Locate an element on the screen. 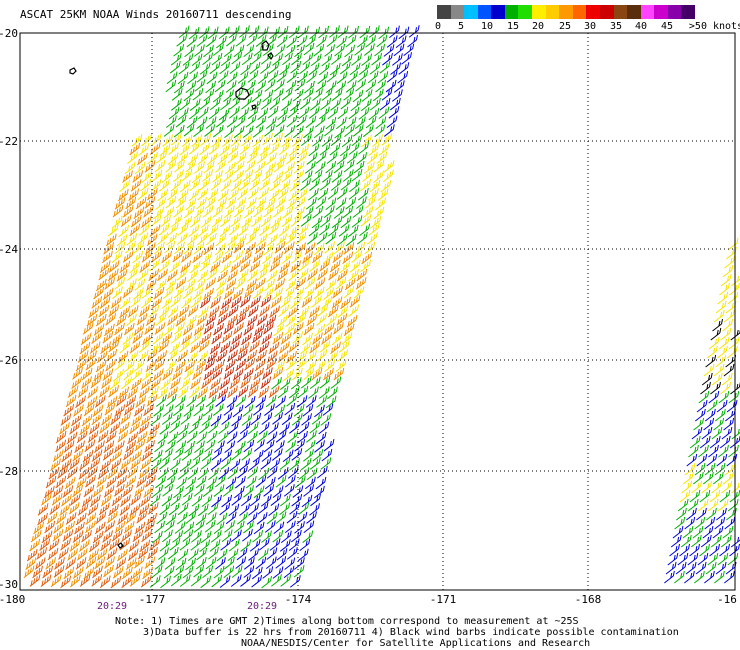 Image resolution: width=740 pixels, height=650 pixels. scale-label: >50 knots is located at coordinates (714, 26).